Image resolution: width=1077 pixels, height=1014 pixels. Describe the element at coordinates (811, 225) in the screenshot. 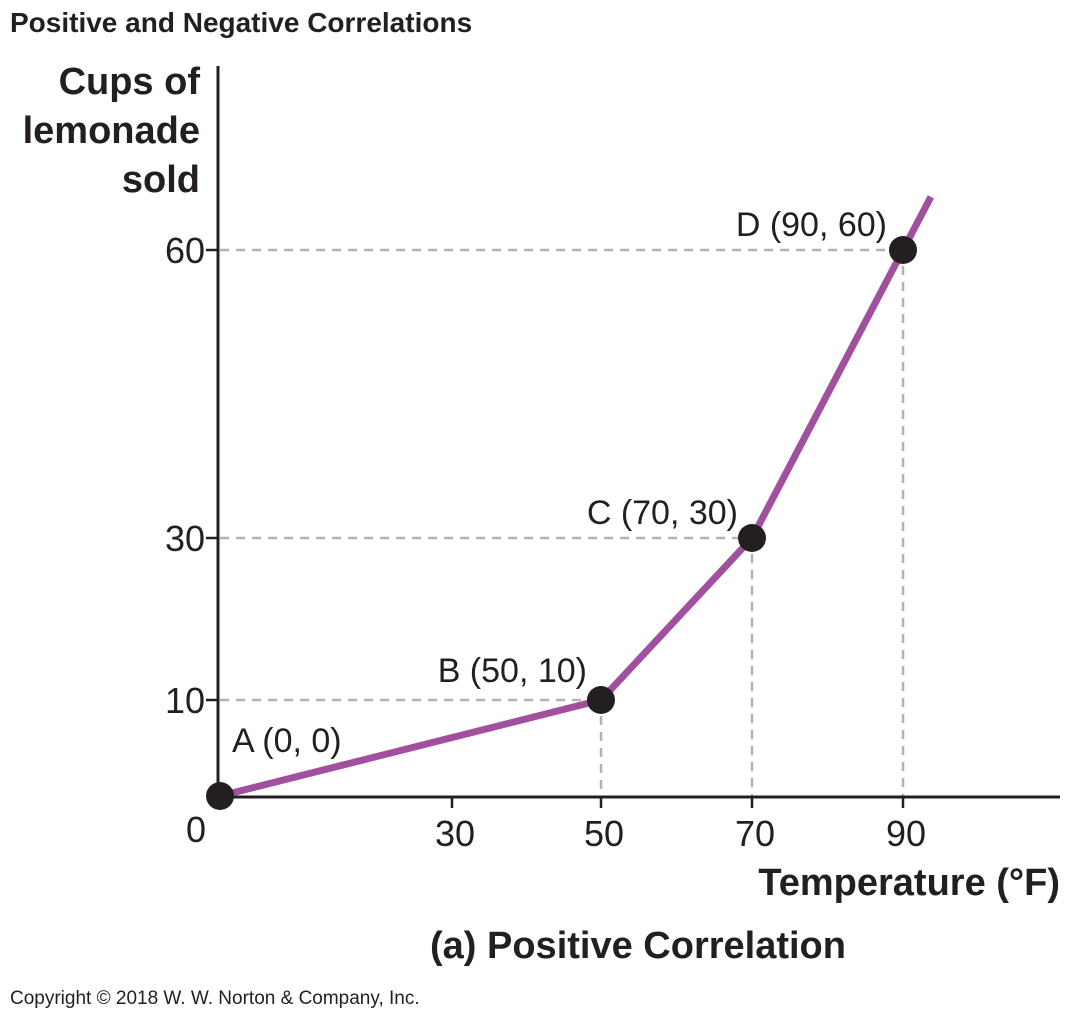

I see `point-label: D (90, 60)` at that location.